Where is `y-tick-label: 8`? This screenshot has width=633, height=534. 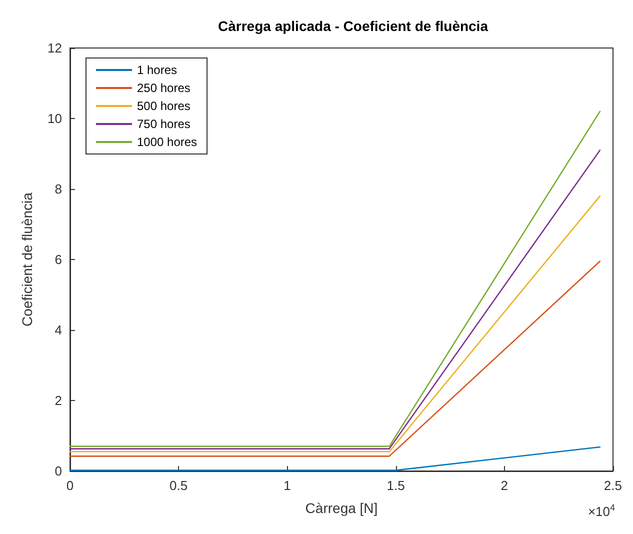 y-tick-label: 8 is located at coordinates (58, 189).